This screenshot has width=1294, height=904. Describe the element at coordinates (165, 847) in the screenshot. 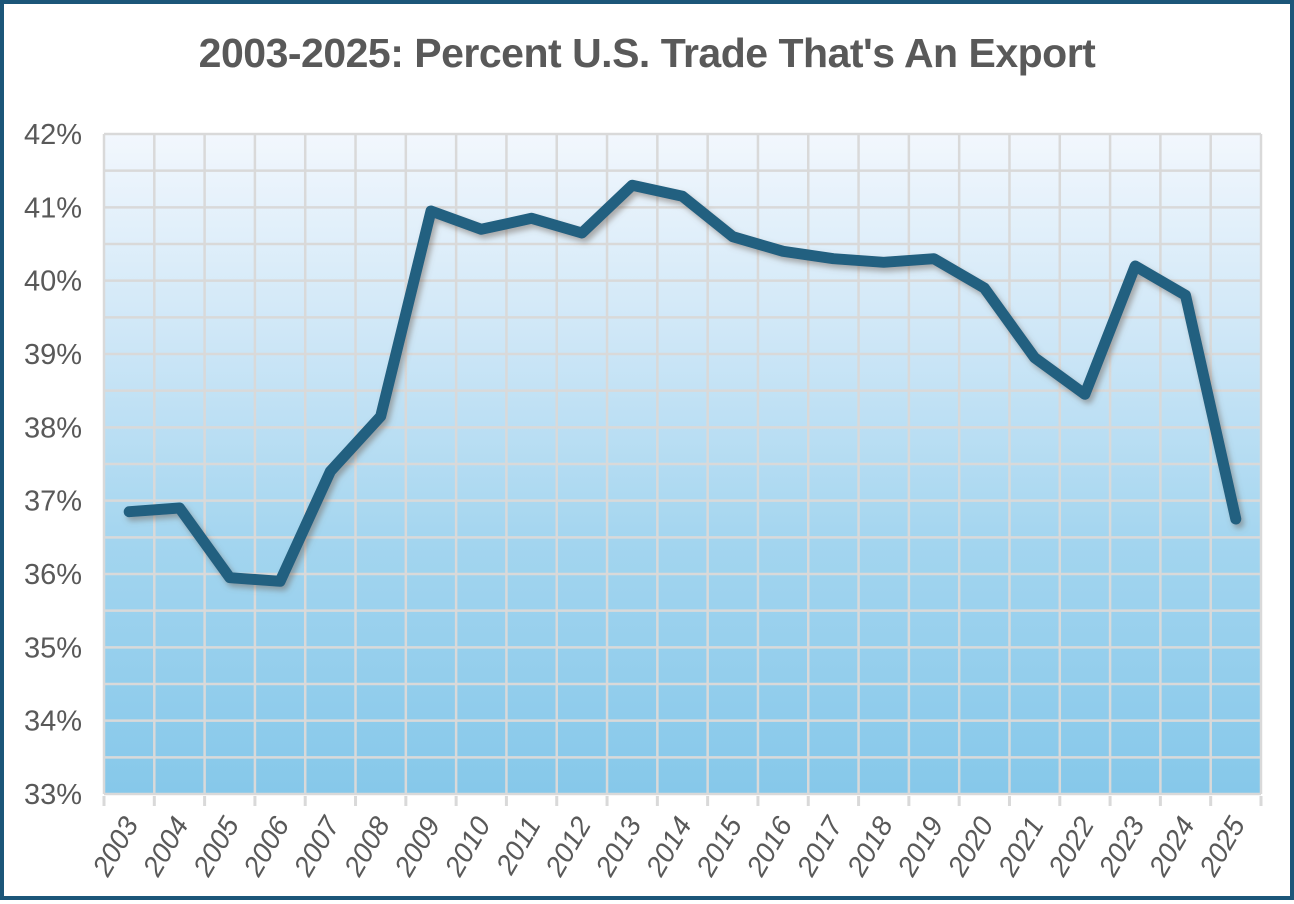

I see `x-axis-label: 2004` at that location.